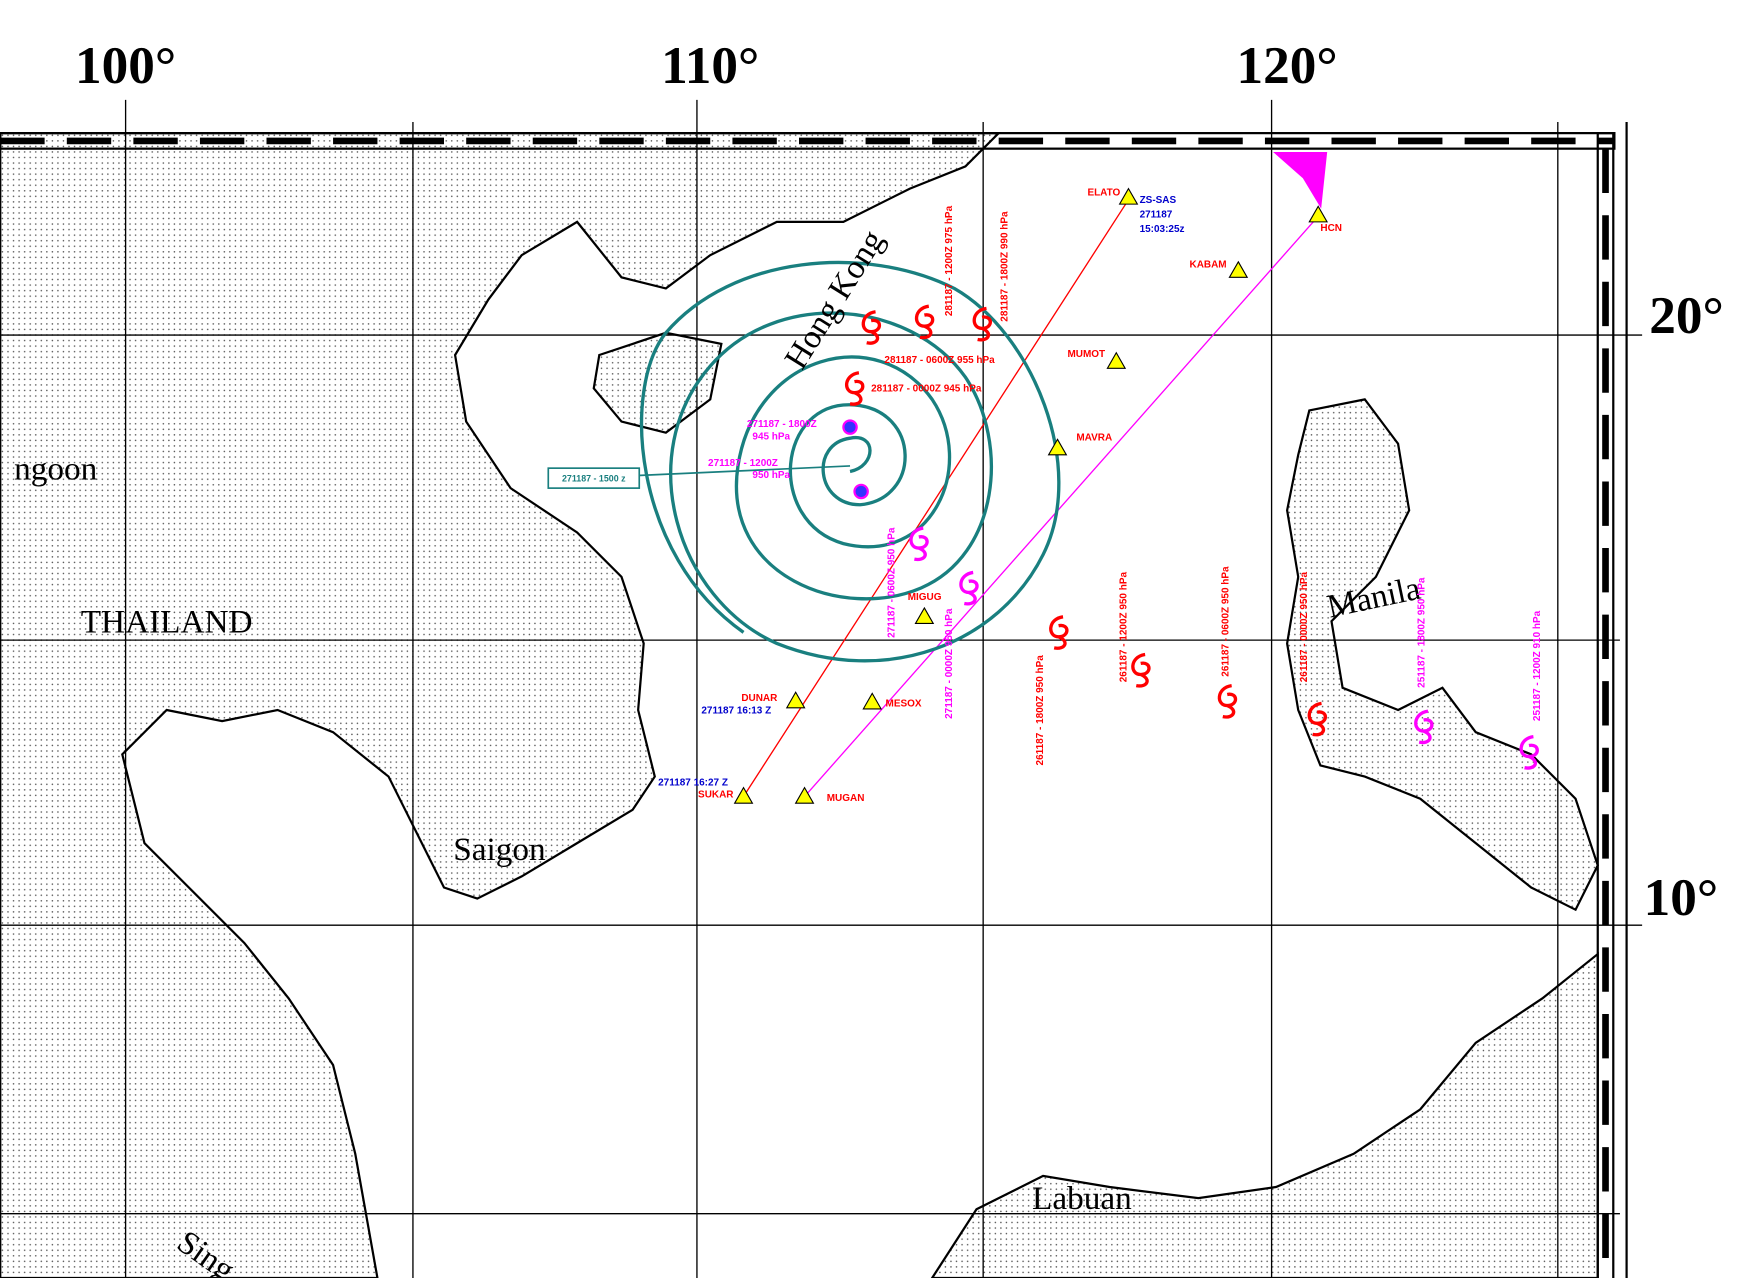 This screenshot has width=1740, height=1278. What do you see at coordinates (1304, 627) in the screenshot?
I see `typhoon-label: 261187 - 0000Z 950 hPa` at bounding box center [1304, 627].